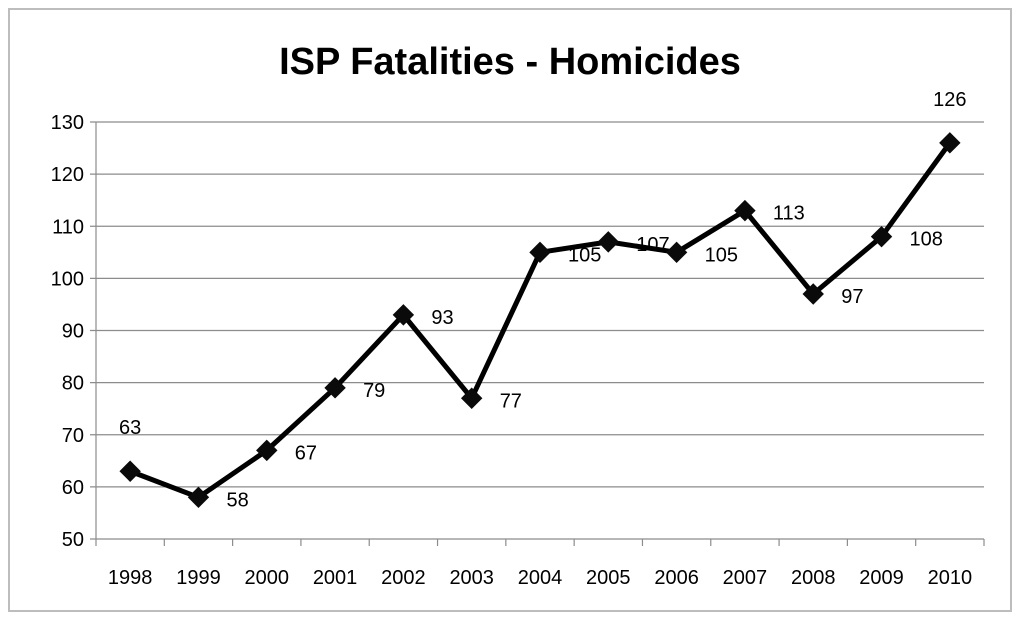  Describe the element at coordinates (130, 578) in the screenshot. I see `x-tick-label: 1998` at that location.